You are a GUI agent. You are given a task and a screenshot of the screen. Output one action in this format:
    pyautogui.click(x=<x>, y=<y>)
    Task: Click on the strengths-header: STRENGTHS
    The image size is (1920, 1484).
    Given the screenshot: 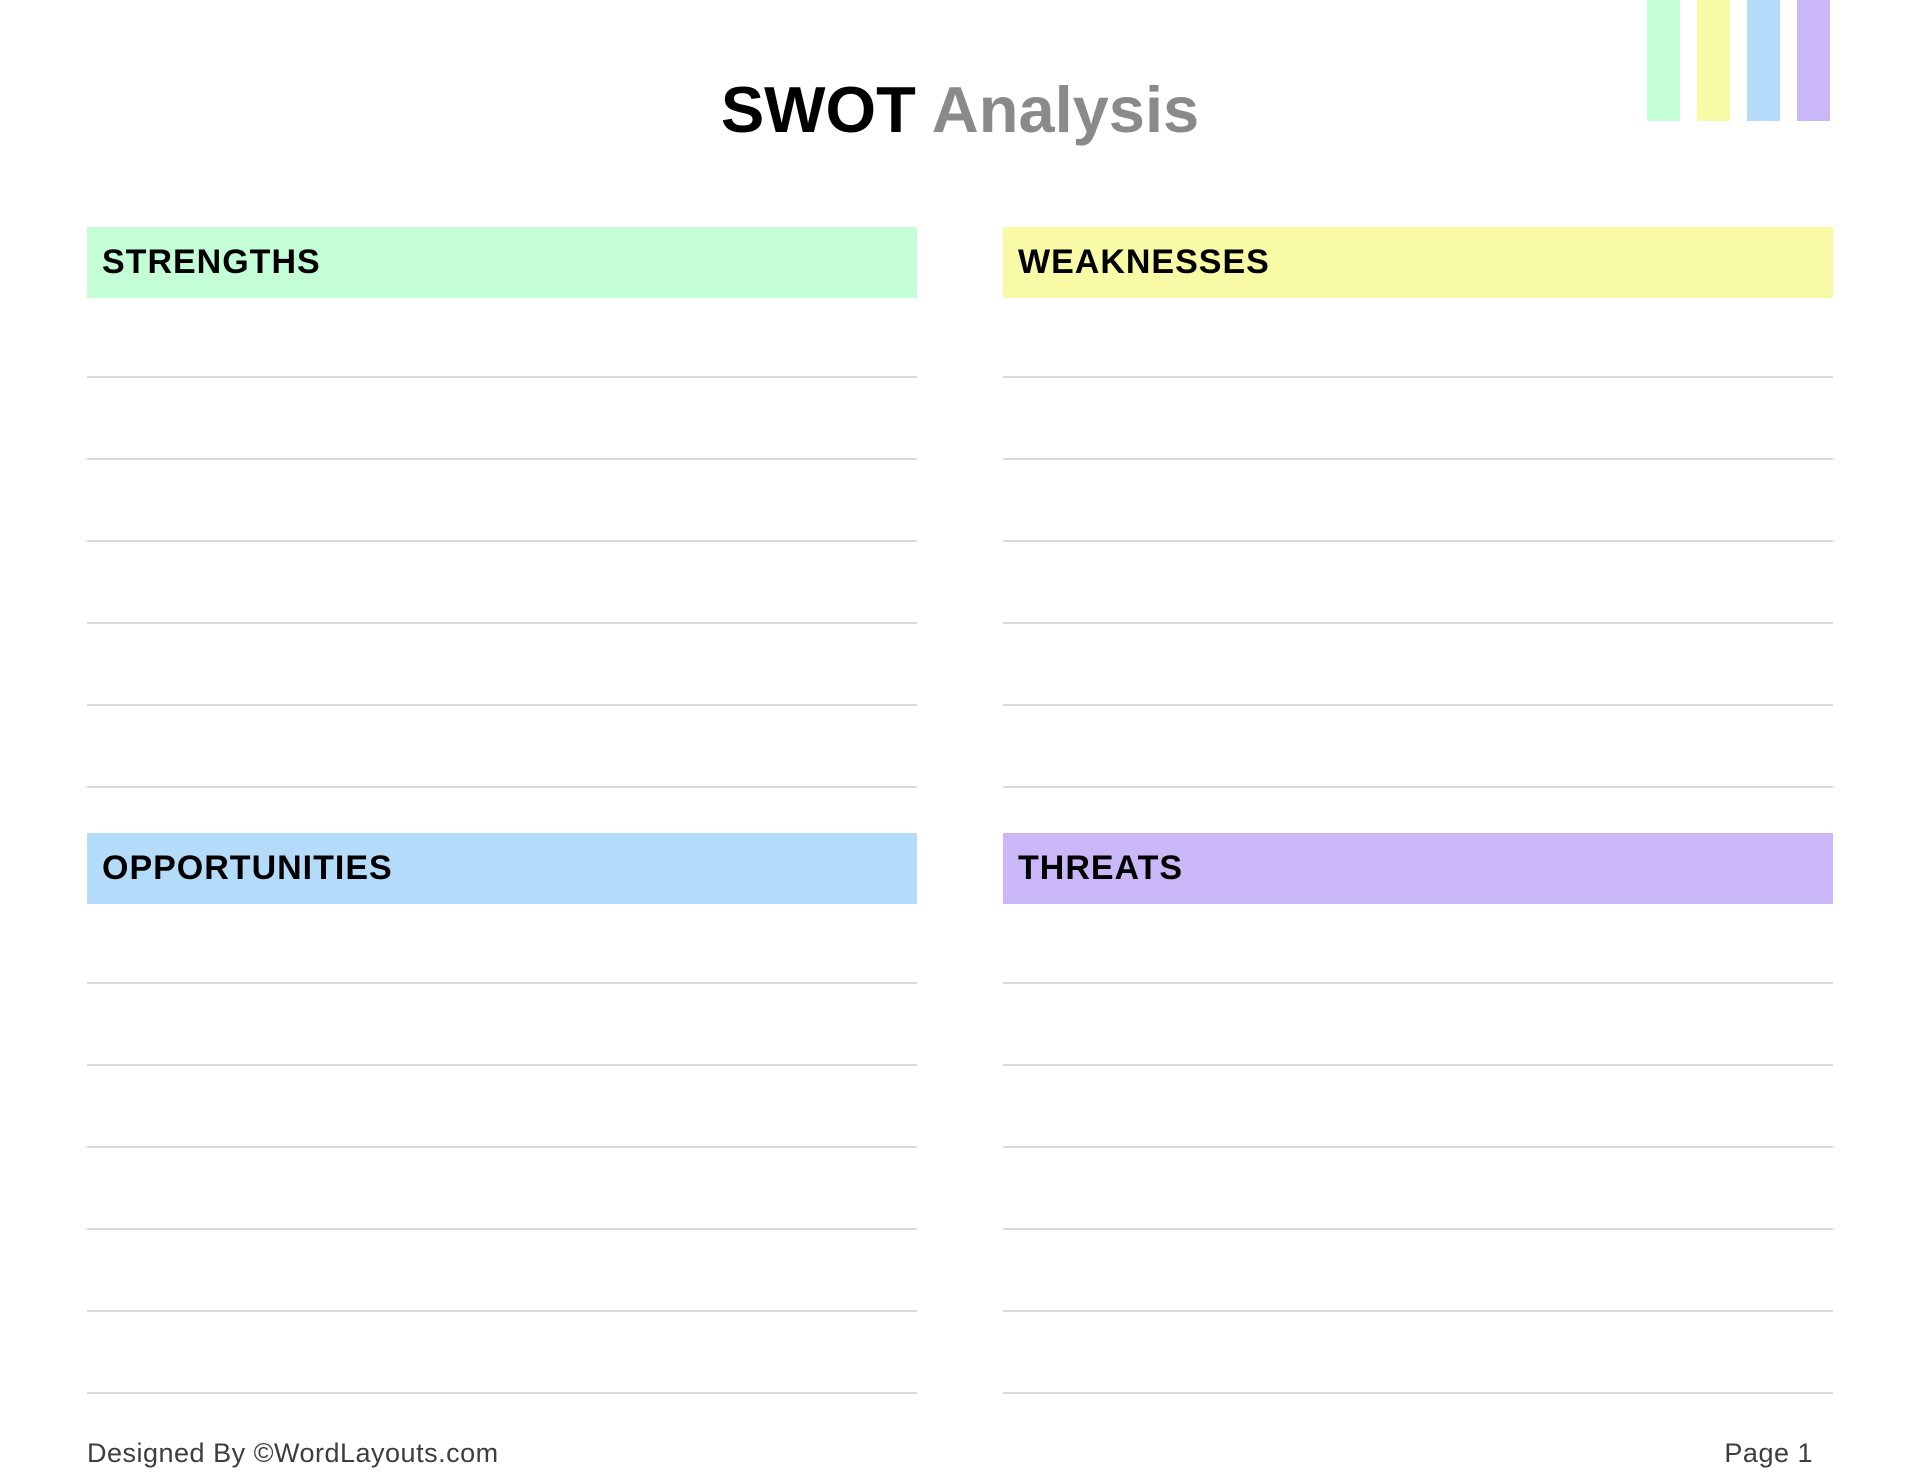 What is the action you would take?
    pyautogui.click(x=502, y=262)
    